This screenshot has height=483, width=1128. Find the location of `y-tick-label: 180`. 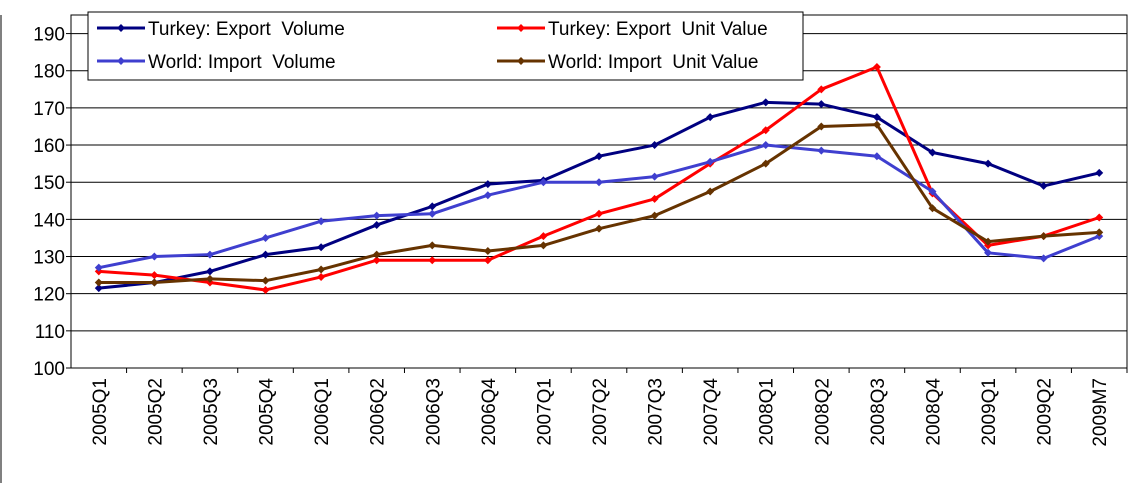

y-tick-label: 180 is located at coordinates (49, 72).